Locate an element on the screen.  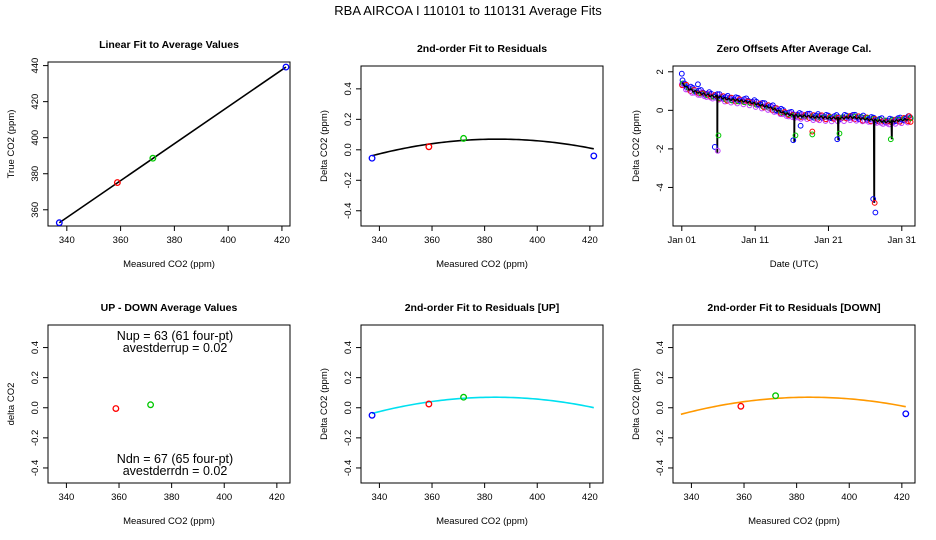
x-tick-label: Jan 11 is located at coordinates (755, 240).